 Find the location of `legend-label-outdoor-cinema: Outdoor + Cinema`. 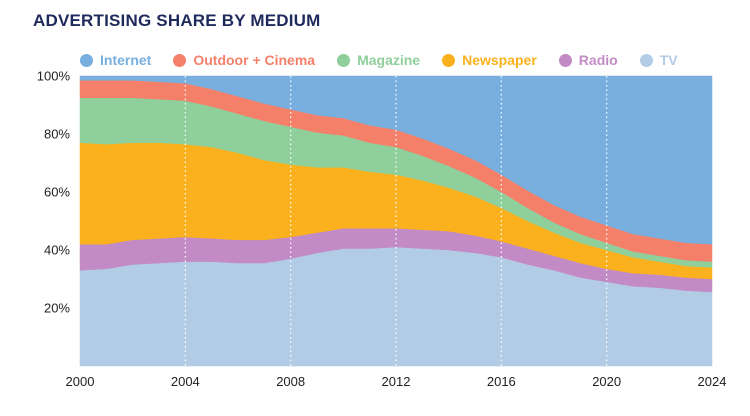

legend-label-outdoor-cinema: Outdoor + Cinema is located at coordinates (254, 60).